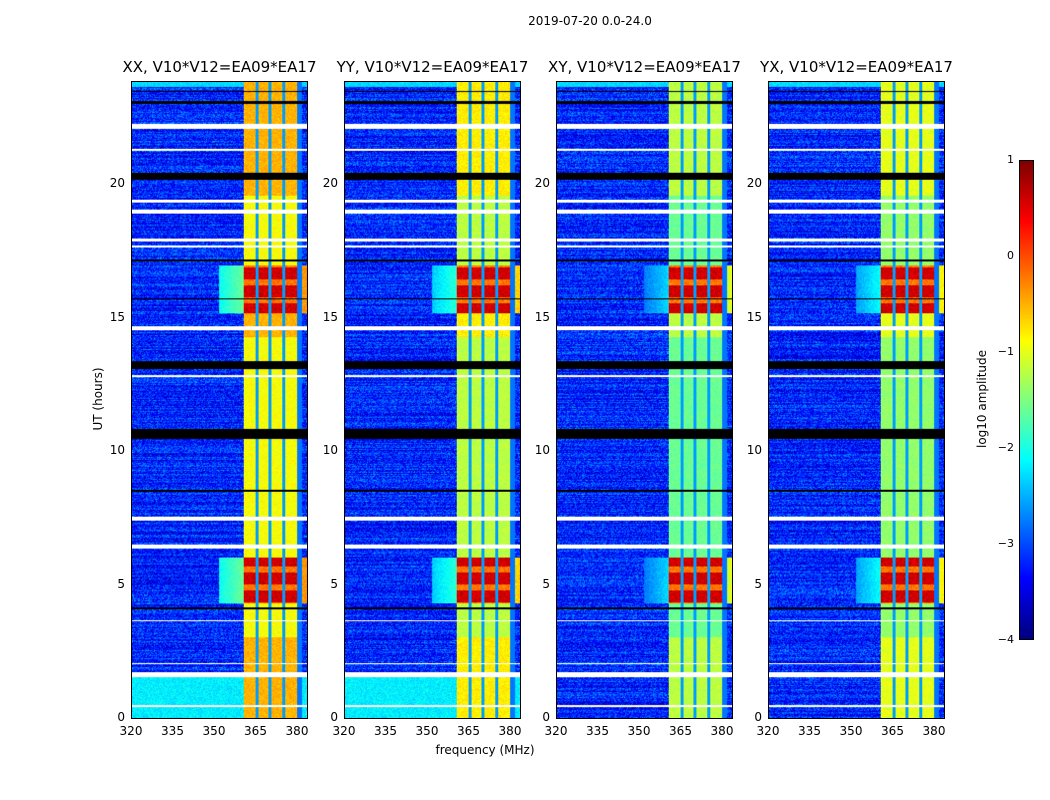 The image size is (1050, 800). I want to click on colorbar-tick: −1, so click(1005, 351).